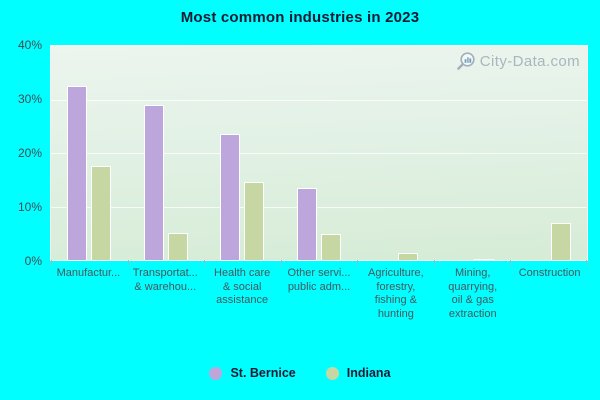  I want to click on y-tick-label-20: 20%, so click(29, 153).